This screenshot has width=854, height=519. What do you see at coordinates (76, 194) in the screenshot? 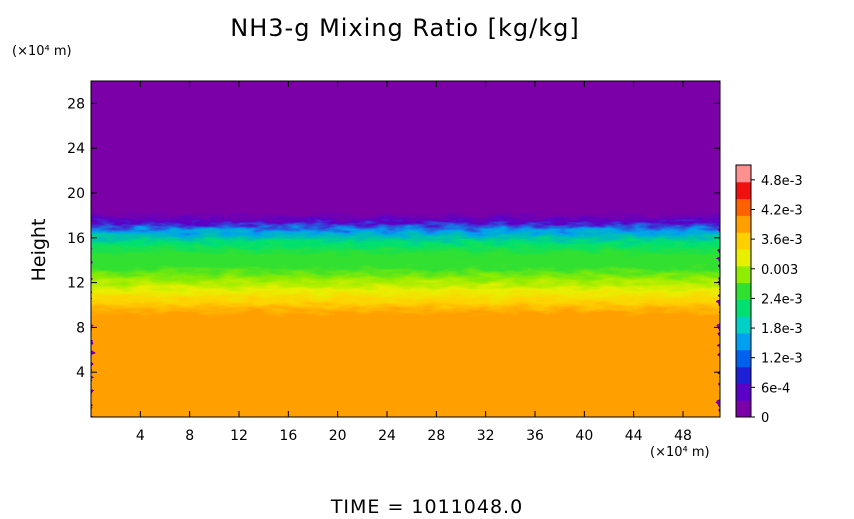
I see `y-tick-label: 20` at bounding box center [76, 194].